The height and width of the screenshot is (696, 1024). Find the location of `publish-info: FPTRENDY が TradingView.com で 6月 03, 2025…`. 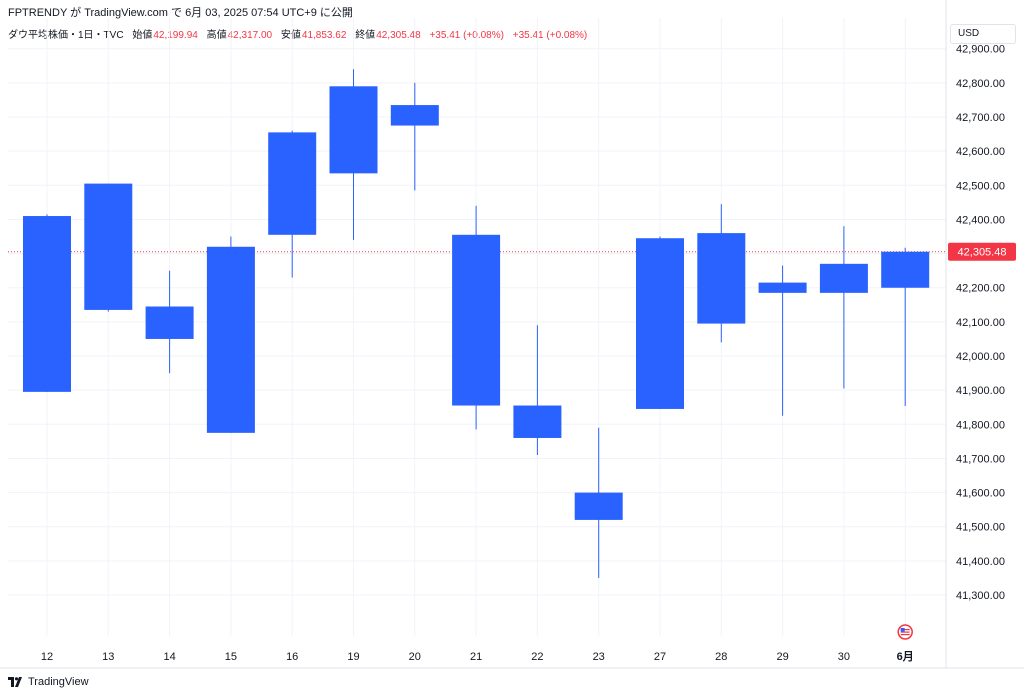

publish-info: FPTRENDY が TradingView.com で 6月 03, 2025… is located at coordinates (180, 13).